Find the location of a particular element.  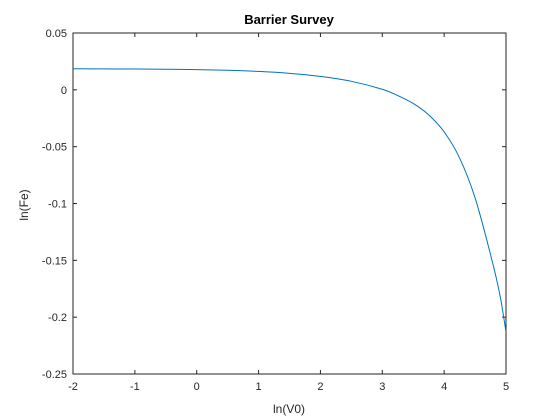

y-tick-label: -0.15 is located at coordinates (54, 261).